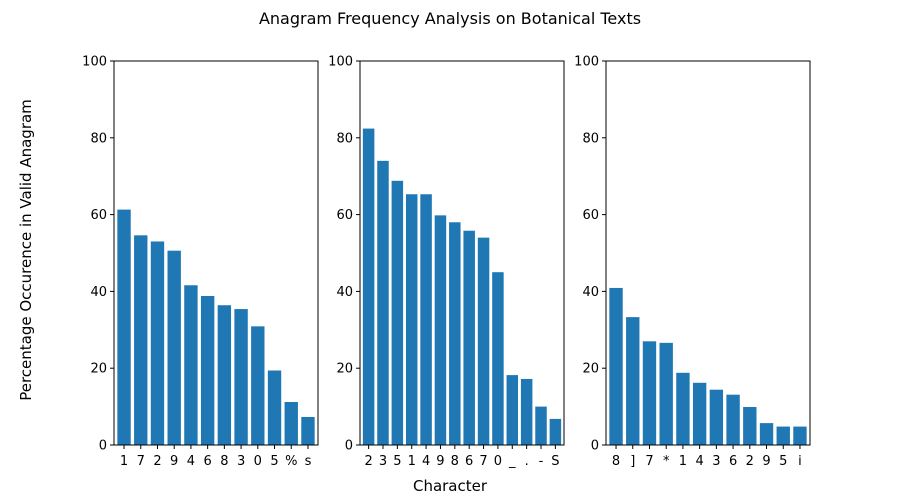 The height and width of the screenshot is (500, 900). Describe the element at coordinates (308, 461) in the screenshot. I see `x-tick-label: s` at that location.